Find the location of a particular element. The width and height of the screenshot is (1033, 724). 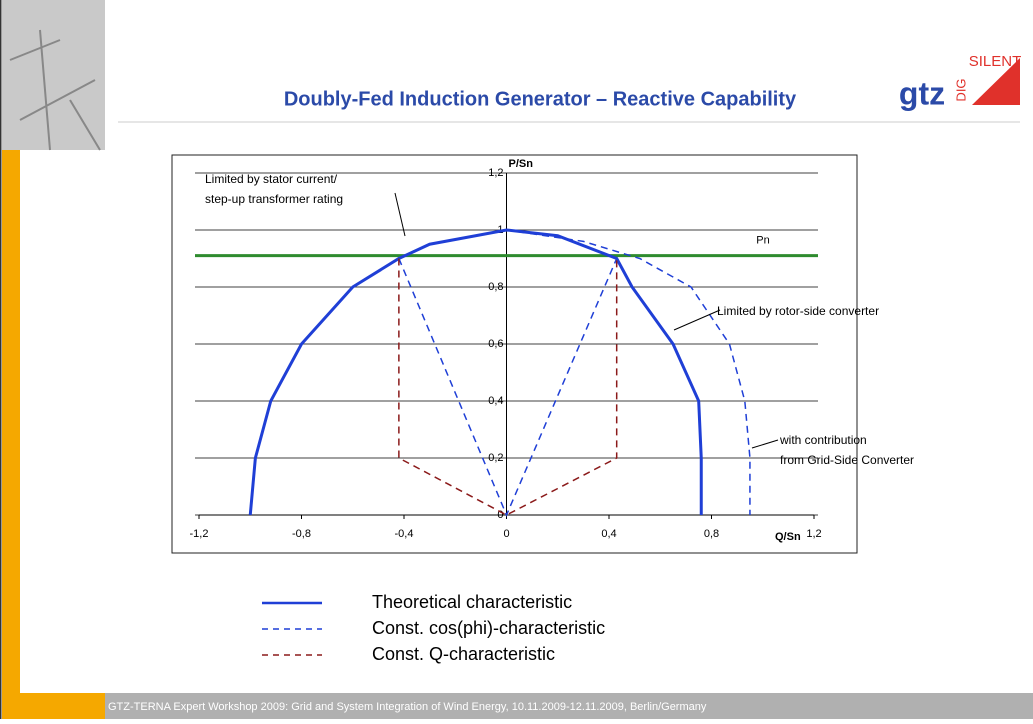

legend-label: Const. Q-characteristic is located at coordinates (463, 654).